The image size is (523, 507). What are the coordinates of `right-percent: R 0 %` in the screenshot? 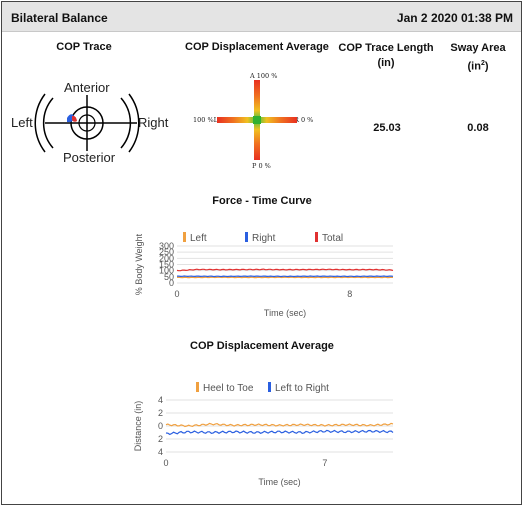 It's located at (304, 120).